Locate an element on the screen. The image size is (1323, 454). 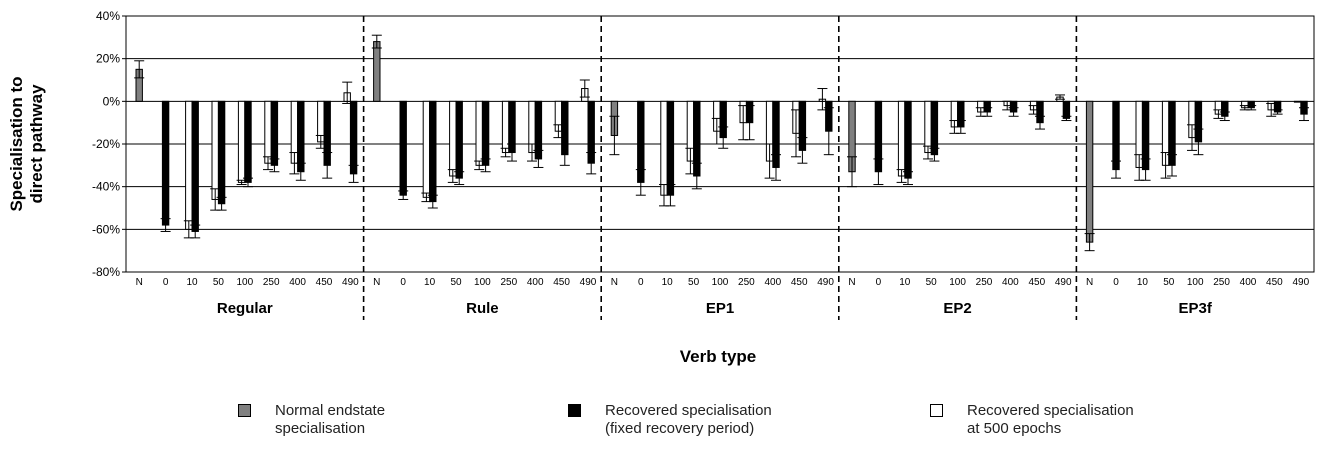
y-axis-ticks: 40% 20% 0% -20% -40% -60% -80% is located at coordinates (109, 144).